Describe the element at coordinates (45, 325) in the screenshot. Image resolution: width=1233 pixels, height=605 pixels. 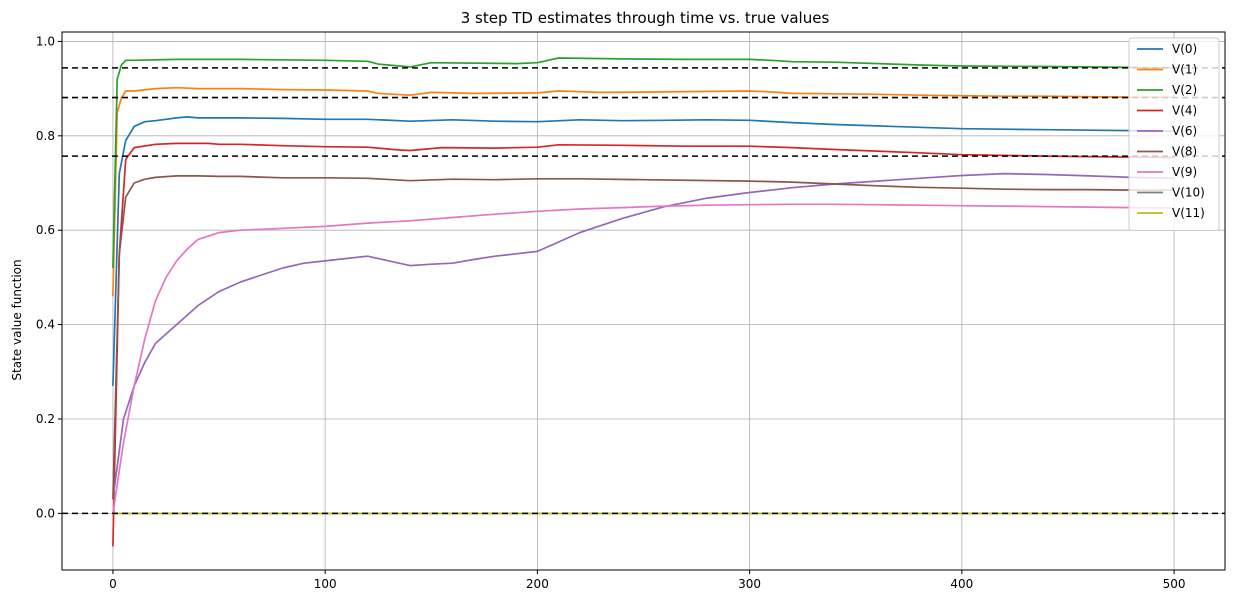
I see `y-tick-label: 0.4` at that location.